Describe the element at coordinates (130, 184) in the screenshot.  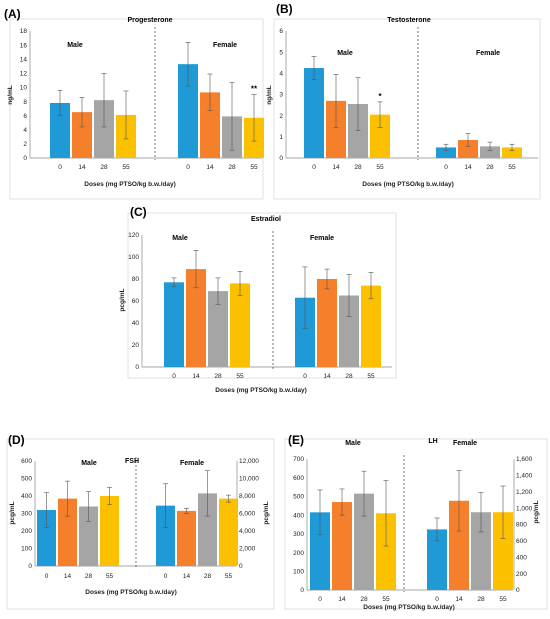
I see `panel-a-xlabel: Doses (mg PTSO/kg b.w./day)` at that location.